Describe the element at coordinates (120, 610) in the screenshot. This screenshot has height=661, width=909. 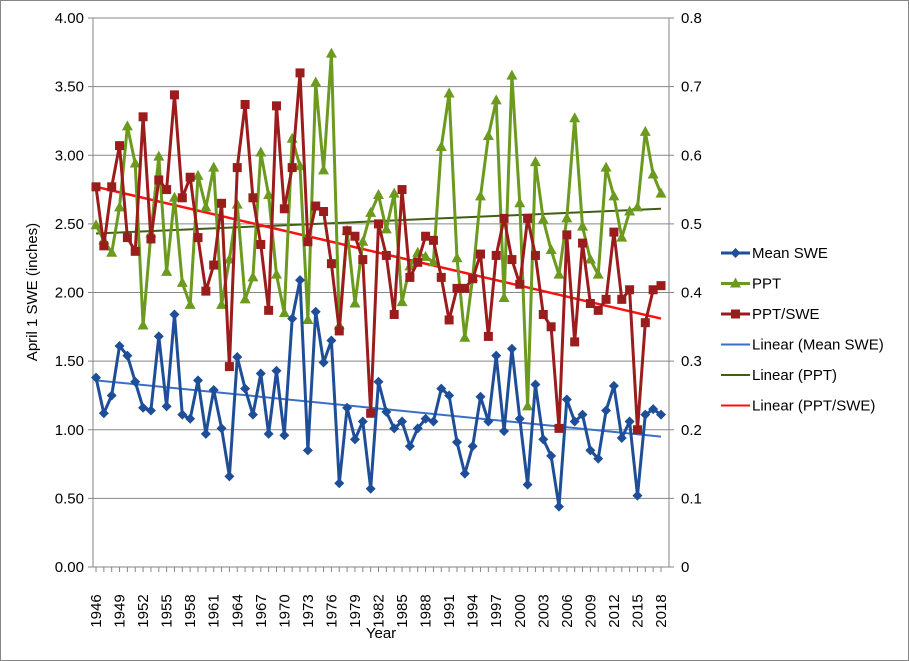
I see `x-tick-label: 1949` at that location.